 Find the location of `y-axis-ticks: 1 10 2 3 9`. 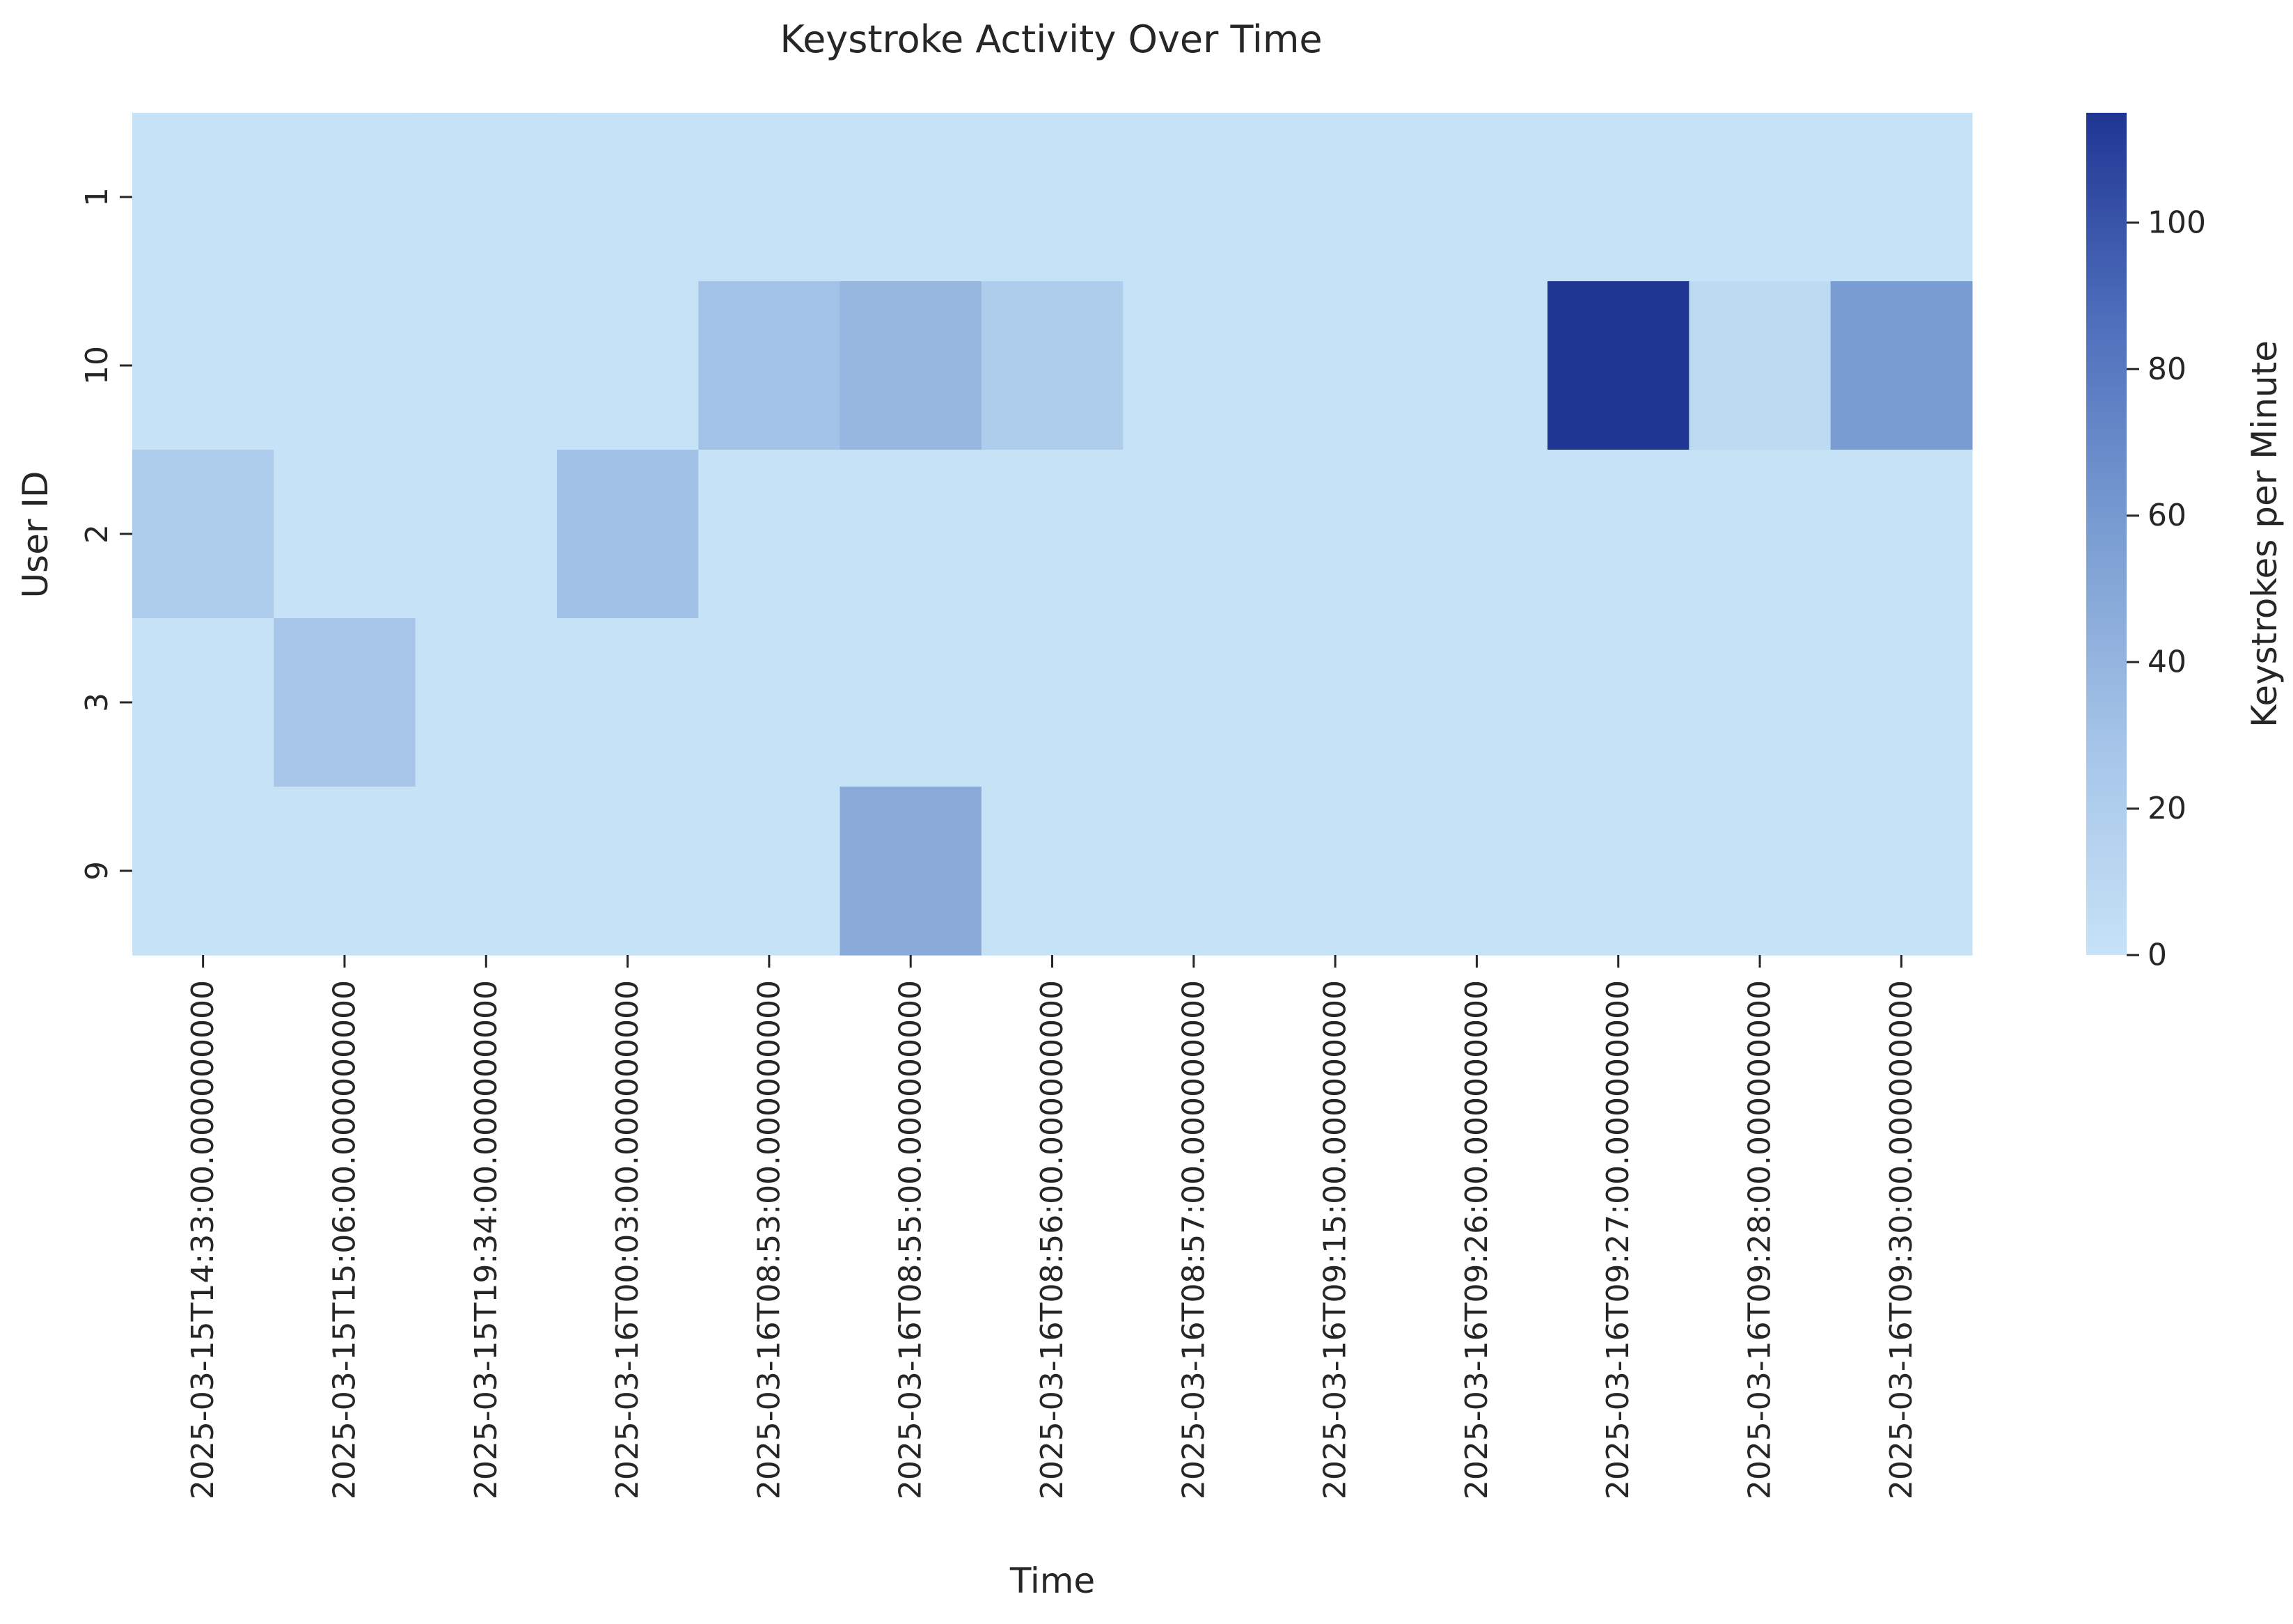

y-axis-ticks: 1 10 2 3 9 is located at coordinates (105, 534).